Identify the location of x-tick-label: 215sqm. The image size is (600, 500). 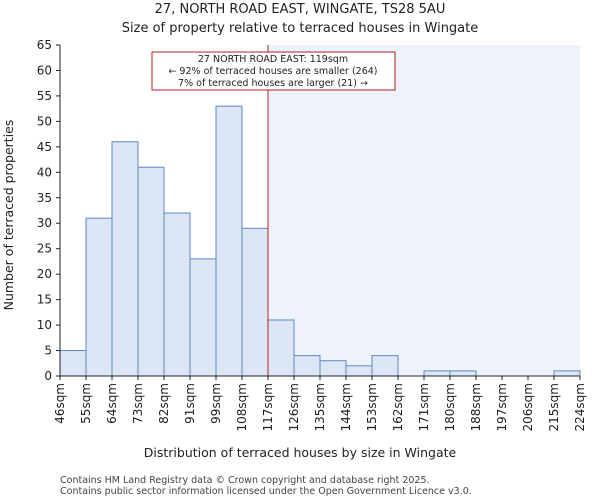
(554, 407).